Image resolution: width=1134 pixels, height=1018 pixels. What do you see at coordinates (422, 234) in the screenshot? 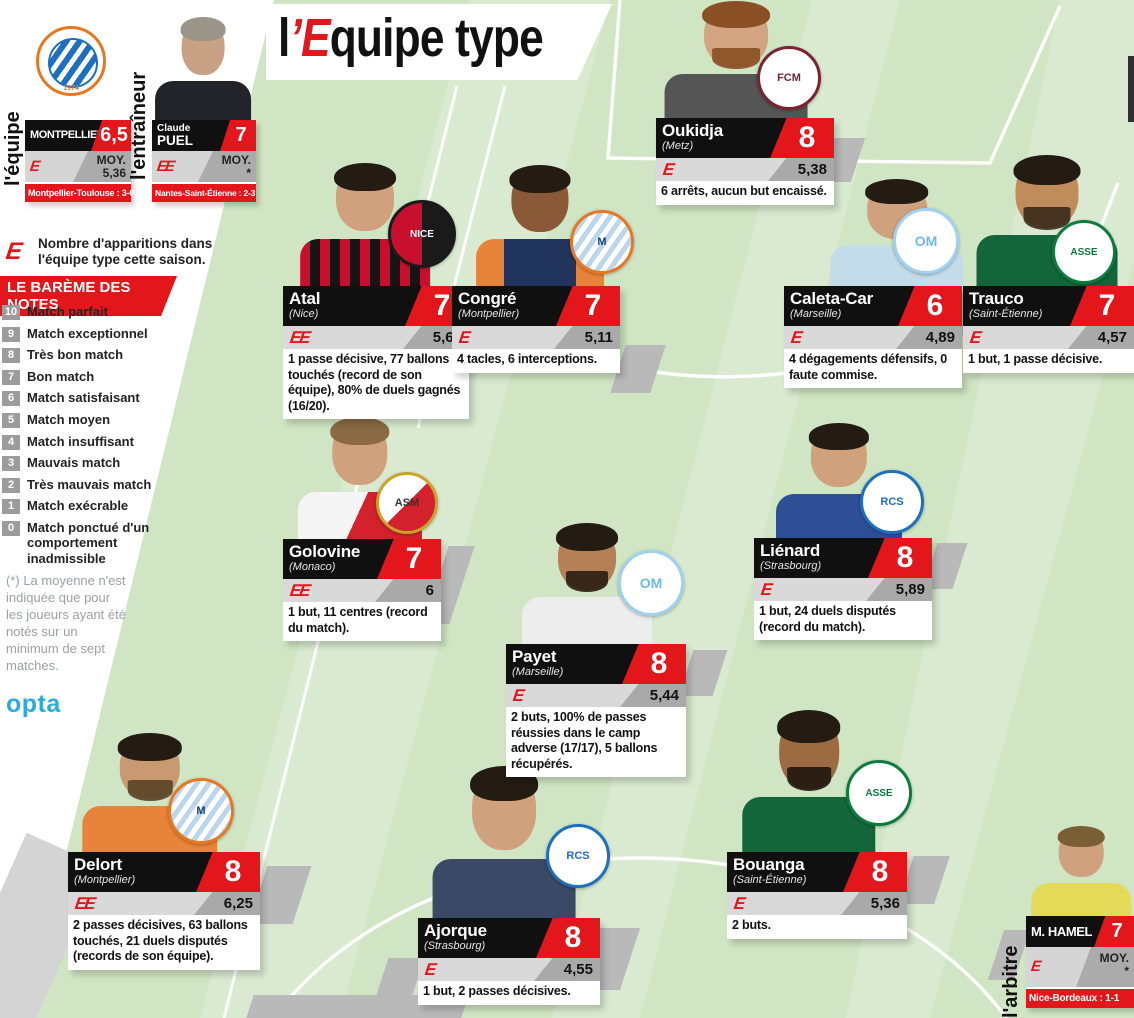
I see `ogc-nice-crest: NICE` at bounding box center [422, 234].